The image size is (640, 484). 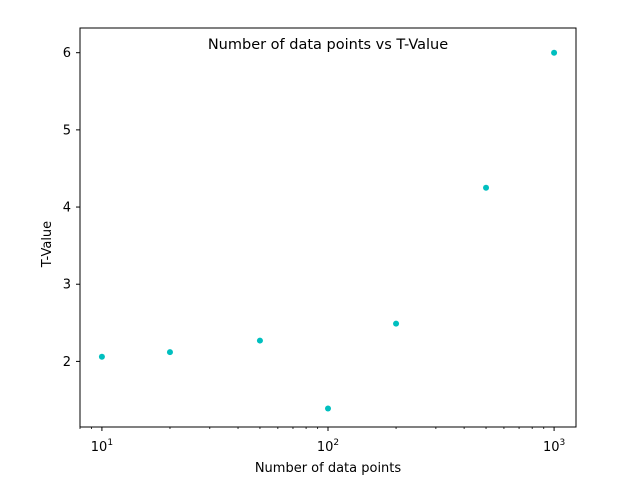 I want to click on y-tick-label: 4, so click(x=67, y=208).